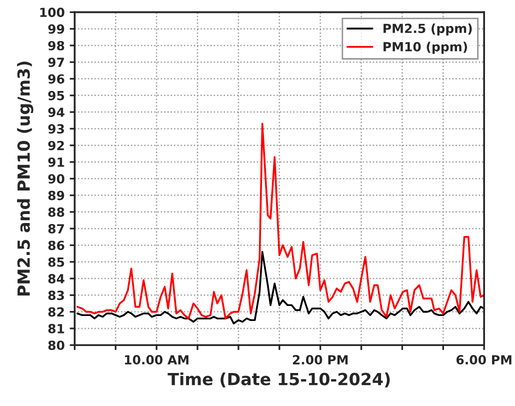  Describe the element at coordinates (280, 287) in the screenshot. I see `line-series` at that location.